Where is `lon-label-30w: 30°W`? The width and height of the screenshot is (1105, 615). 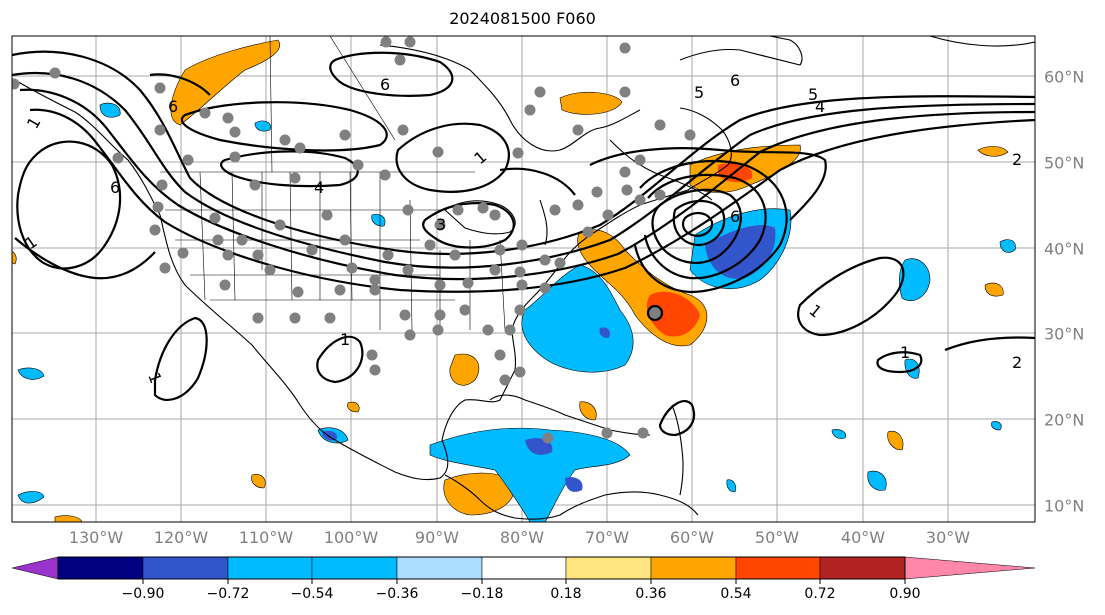 lon-label-30w: 30°W is located at coordinates (948, 537).